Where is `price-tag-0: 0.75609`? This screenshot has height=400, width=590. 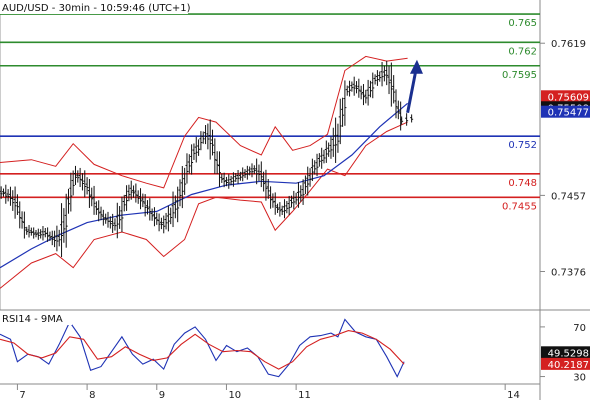
price-tag-0: 0.75609 is located at coordinates (568, 97).